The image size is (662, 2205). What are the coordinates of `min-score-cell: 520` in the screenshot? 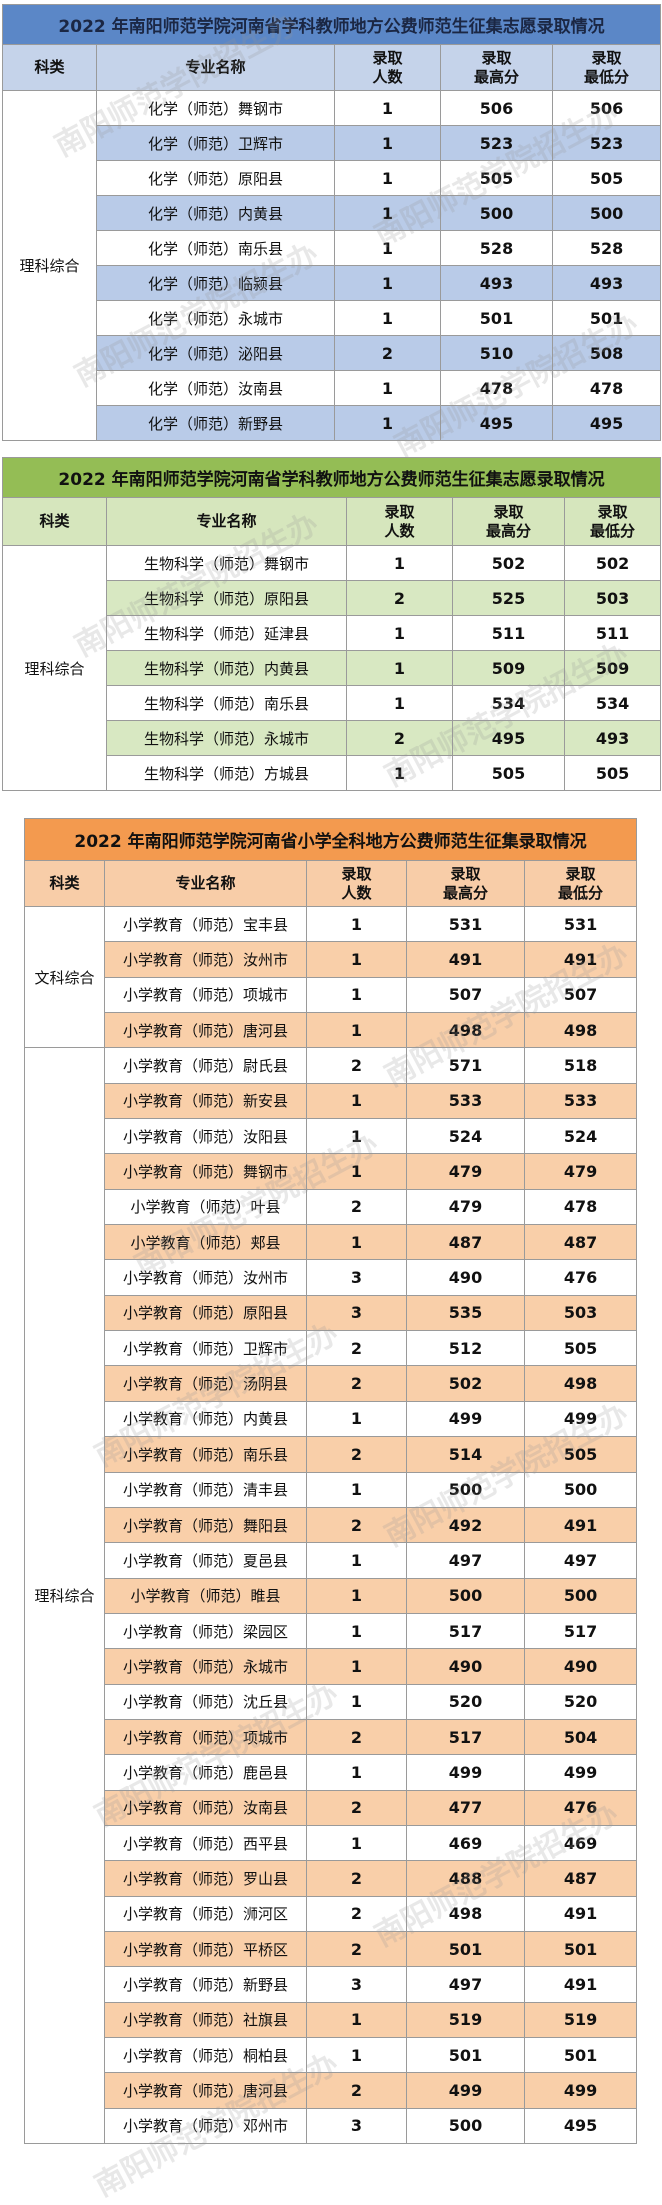 It's located at (580, 1701).